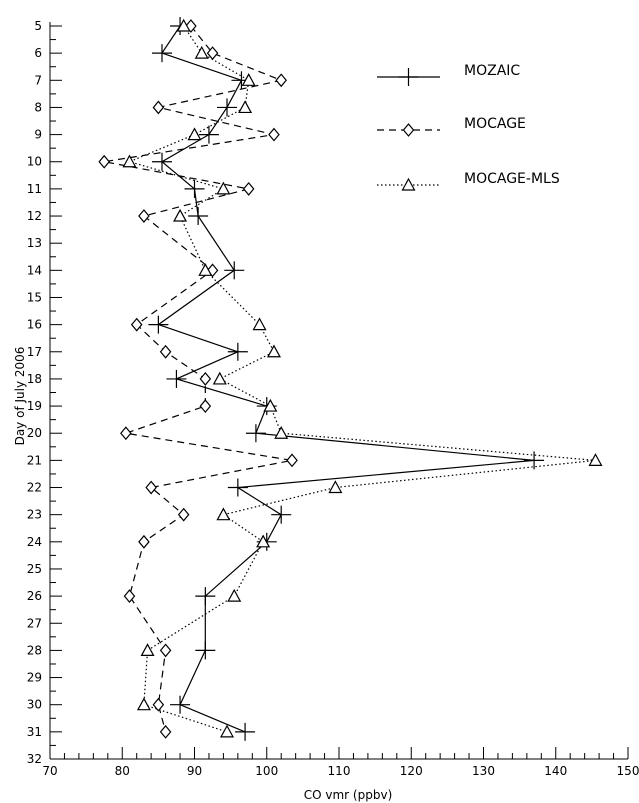 Image resolution: width=639 pixels, height=803 pixels. I want to click on y-tick-label: 22, so click(34, 488).